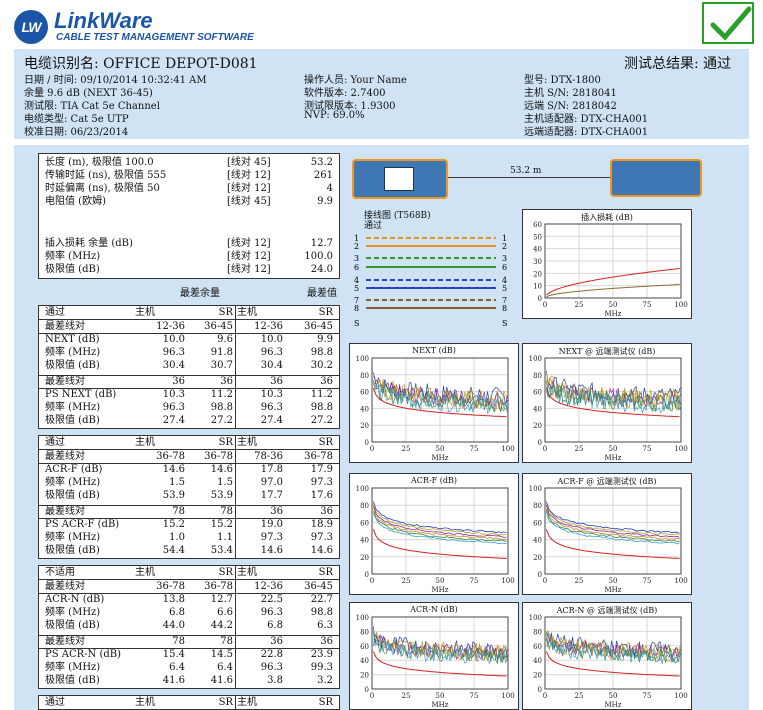  Describe the element at coordinates (504, 323) in the screenshot. I see `wiremap-pin-right: S` at that location.